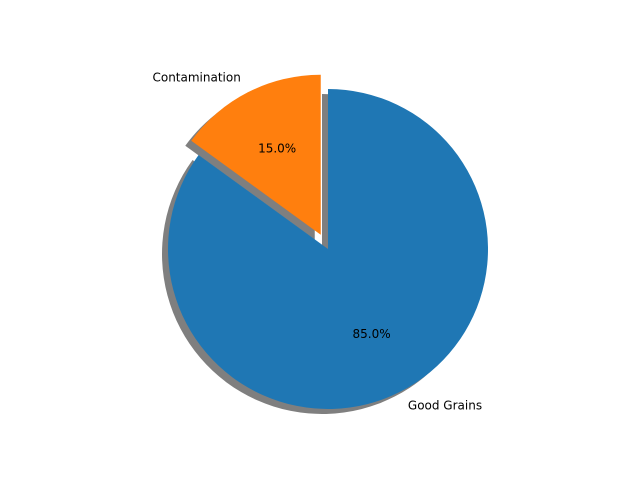  I want to click on slice-contamination, so click(256, 154).